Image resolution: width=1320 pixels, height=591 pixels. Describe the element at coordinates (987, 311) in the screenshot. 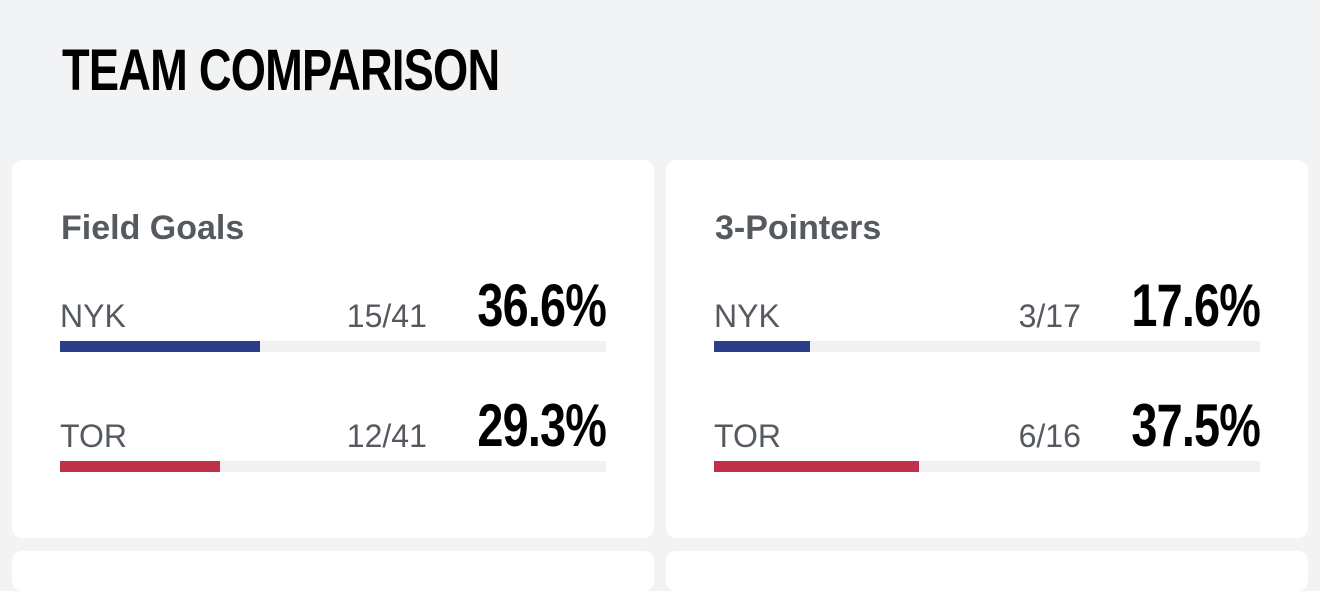

I see `team-row-nyk: NYK 3/17 17.6%` at that location.